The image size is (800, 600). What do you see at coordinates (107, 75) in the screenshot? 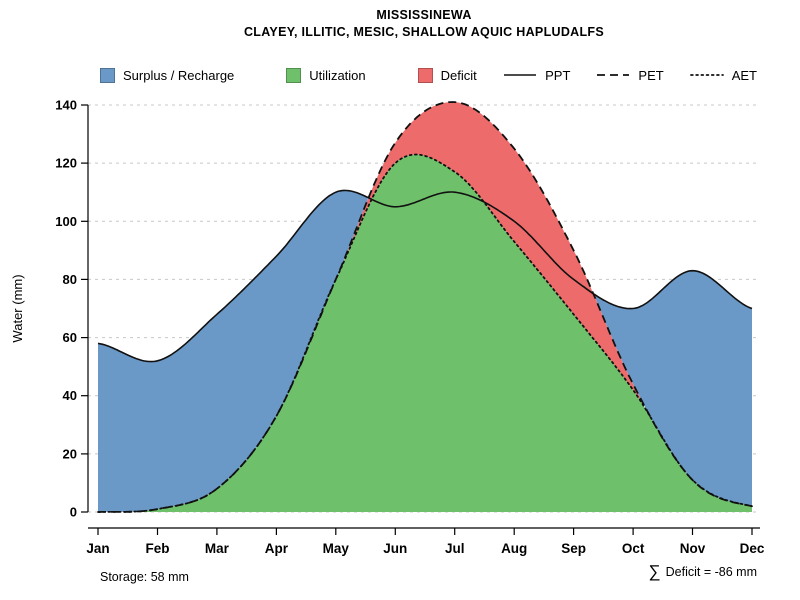
I see `surplus-recharge-swatch-icon` at bounding box center [107, 75].